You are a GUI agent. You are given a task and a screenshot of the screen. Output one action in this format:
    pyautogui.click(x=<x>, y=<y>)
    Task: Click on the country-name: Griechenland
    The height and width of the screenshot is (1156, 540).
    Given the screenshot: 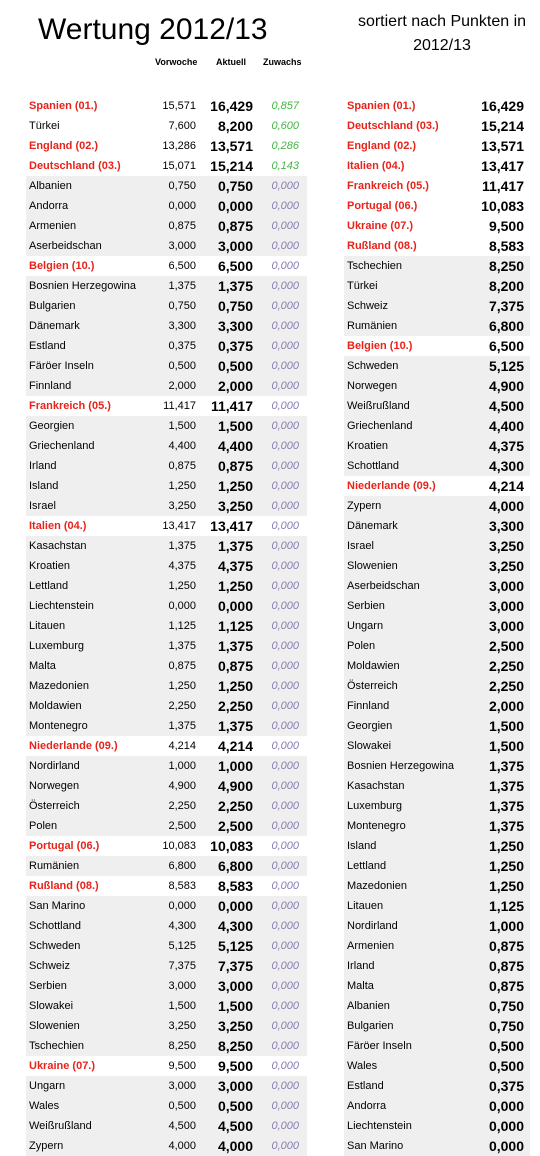 What is the action you would take?
    pyautogui.click(x=62, y=446)
    